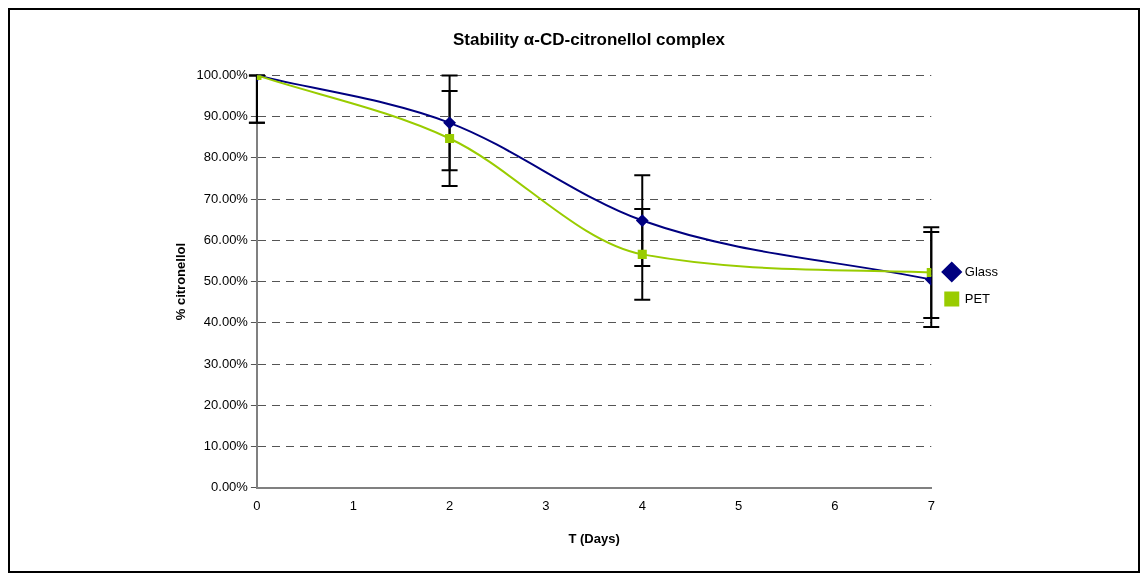 This screenshot has height=581, width=1148. What do you see at coordinates (181, 281) in the screenshot?
I see `y-axis-title: % citronellol` at bounding box center [181, 281].